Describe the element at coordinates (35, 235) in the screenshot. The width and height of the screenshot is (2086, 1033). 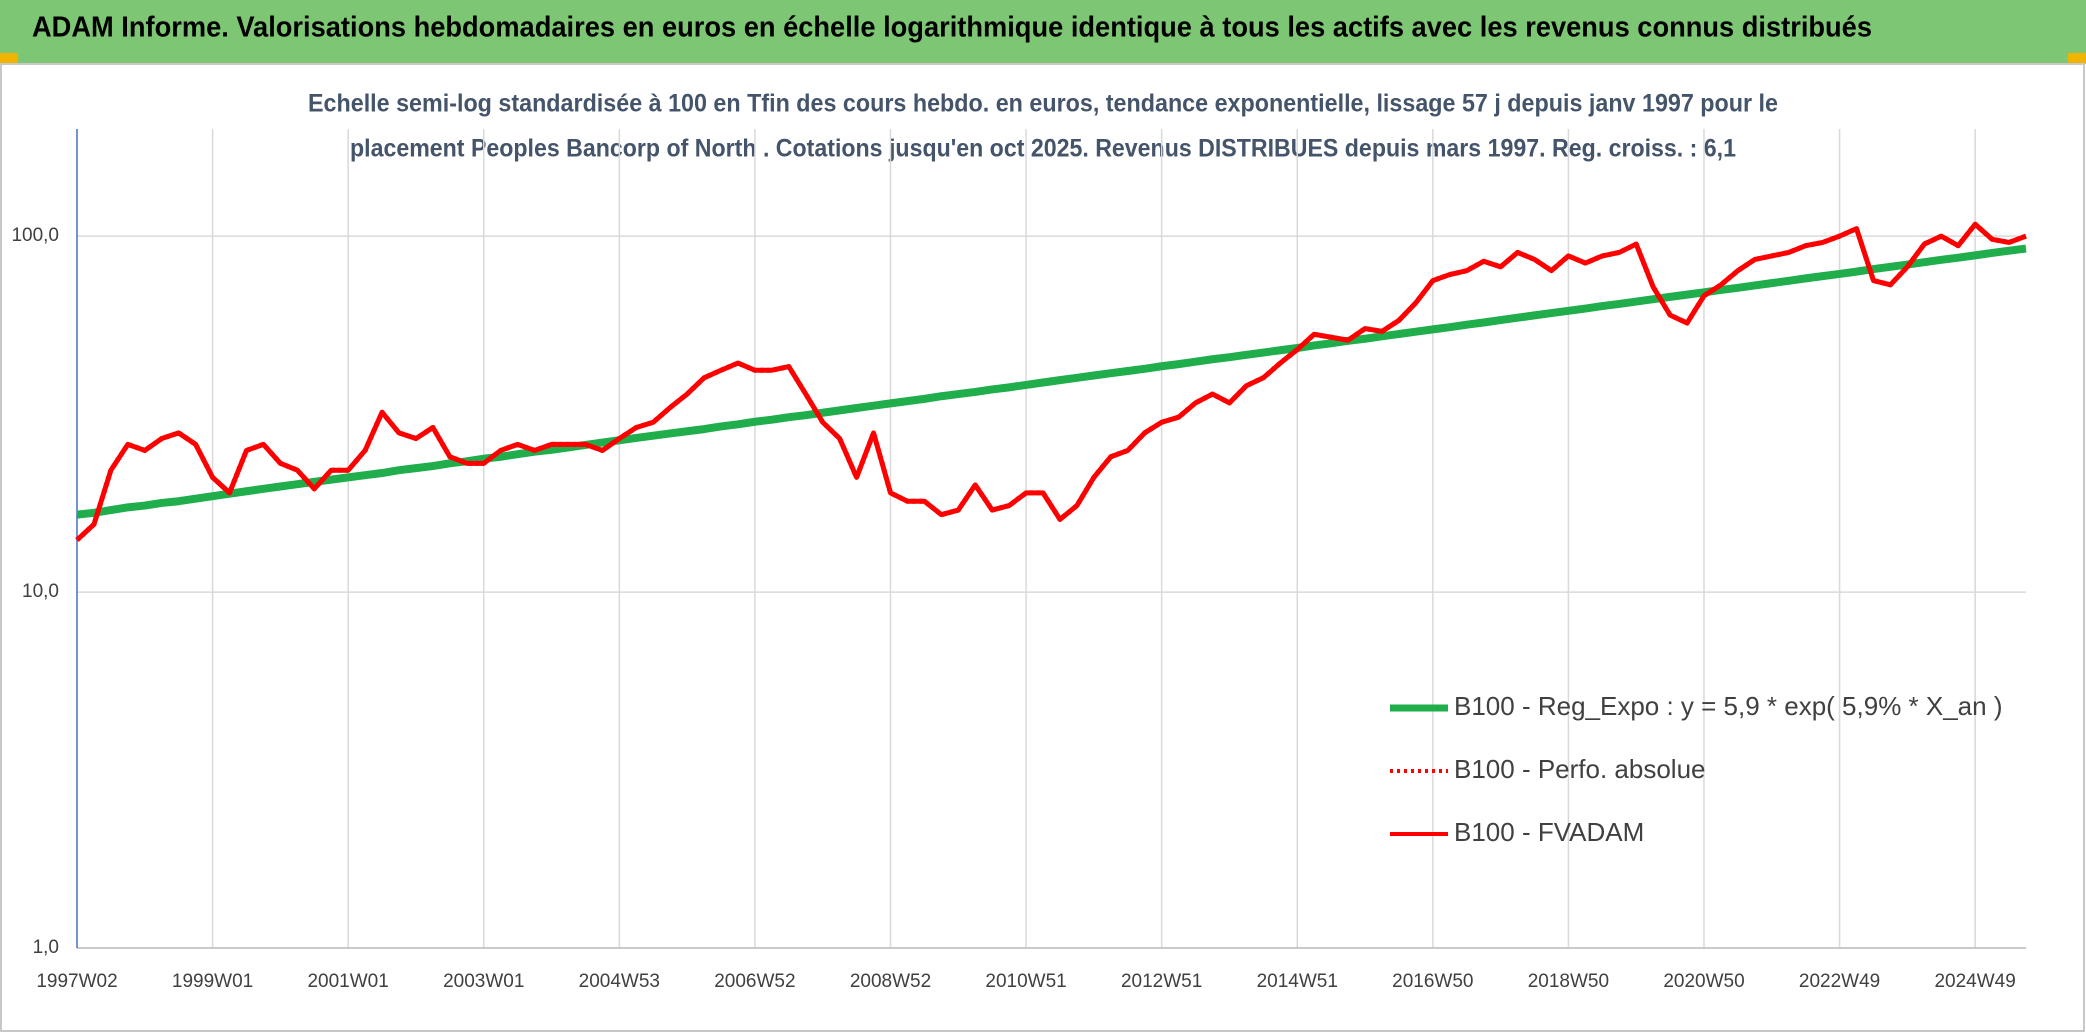
I see `y-tick-label: 100,0` at that location.